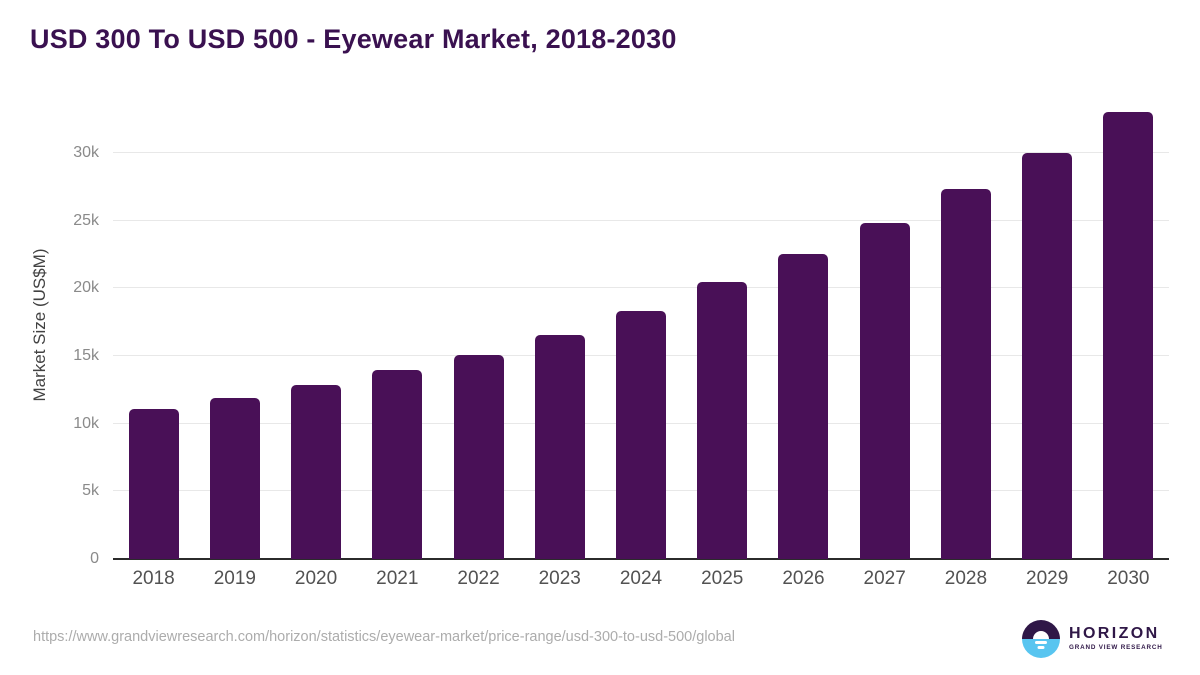 The height and width of the screenshot is (675, 1200). I want to click on logo-title: HORIZON, so click(1114, 634).